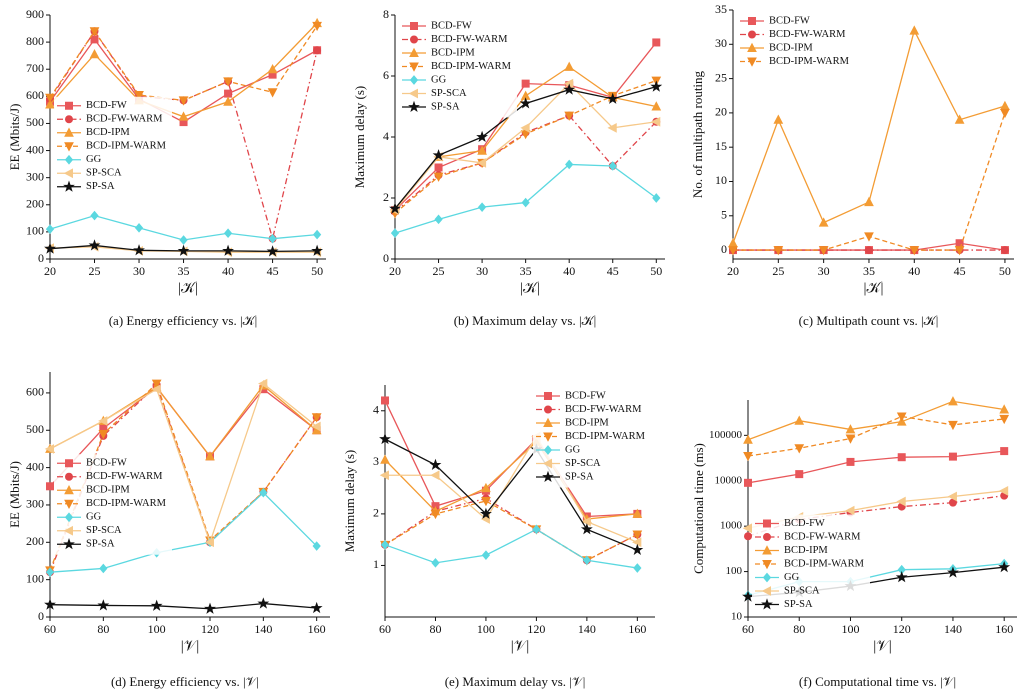 The image size is (1024, 695). Describe the element at coordinates (802, 590) in the screenshot. I see `legend-label: SP-SCA` at that location.